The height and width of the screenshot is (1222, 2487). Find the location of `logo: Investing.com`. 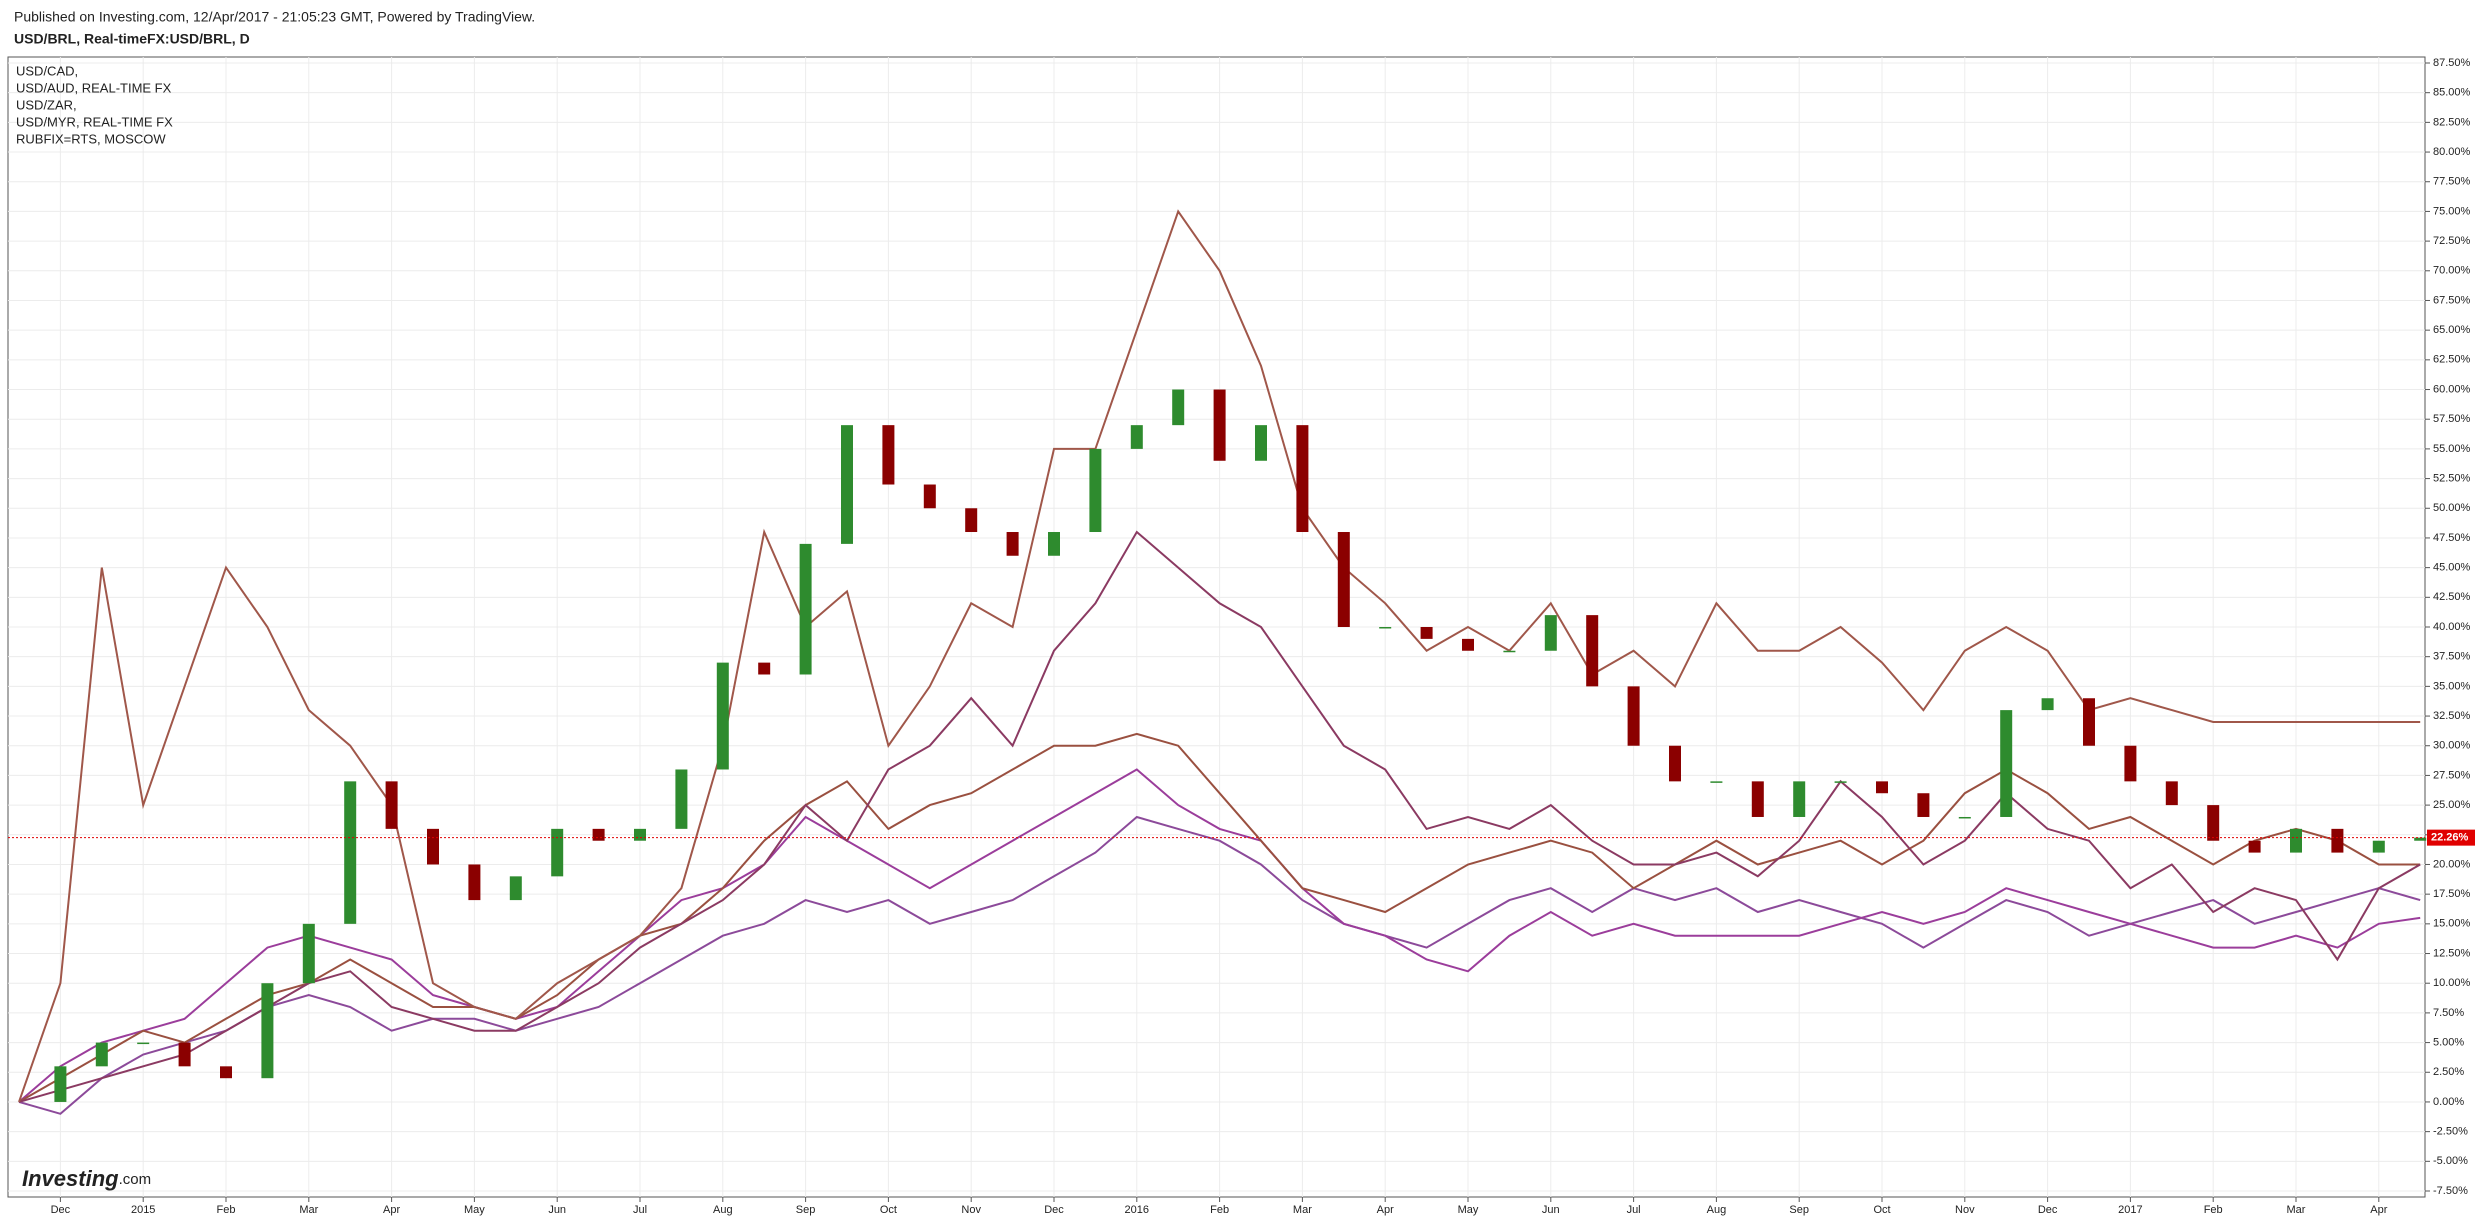

logo: Investing.com is located at coordinates (86, 1178).